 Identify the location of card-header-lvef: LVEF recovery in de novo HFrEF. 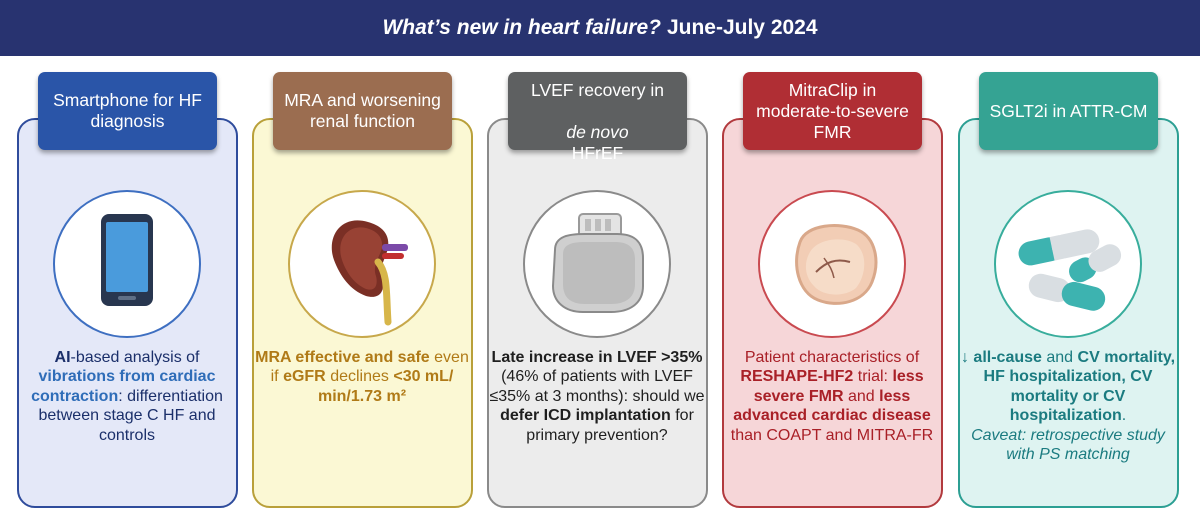
(597, 117).